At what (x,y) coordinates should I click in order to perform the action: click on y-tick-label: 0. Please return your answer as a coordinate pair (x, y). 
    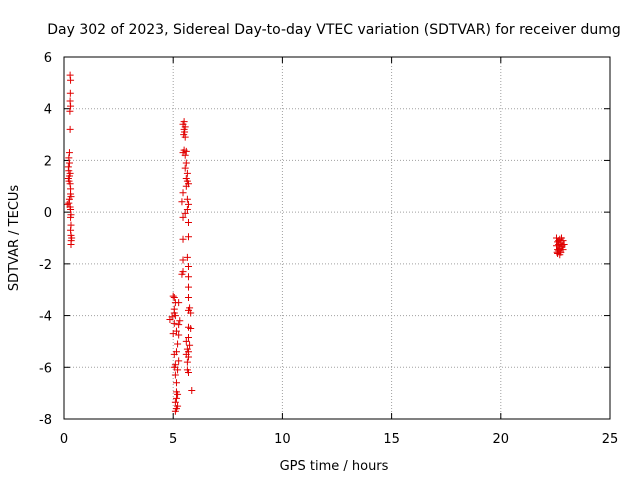
    Looking at the image, I should click on (48, 213).